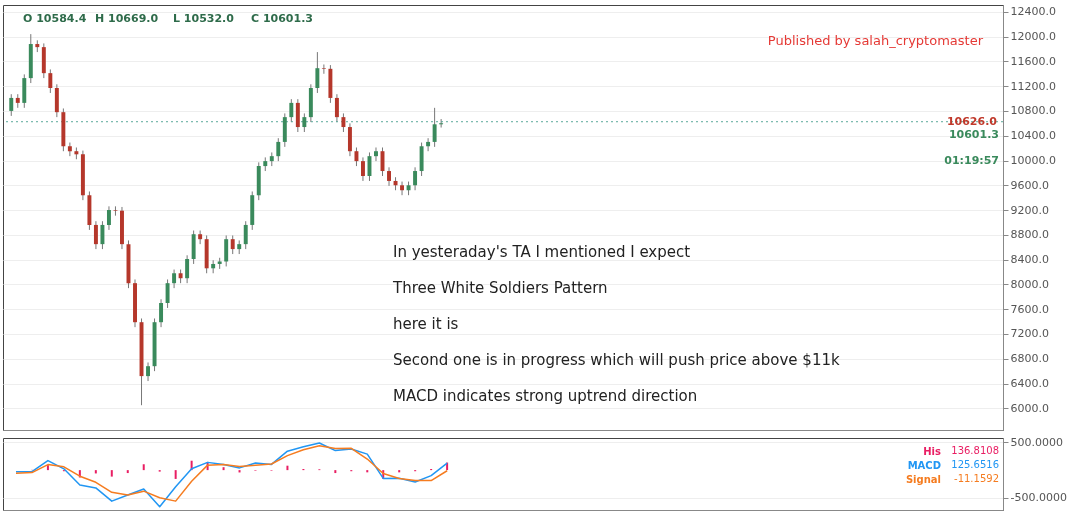  What do you see at coordinates (972, 121) in the screenshot?
I see `ref-line-label: 10626.0` at bounding box center [972, 121].